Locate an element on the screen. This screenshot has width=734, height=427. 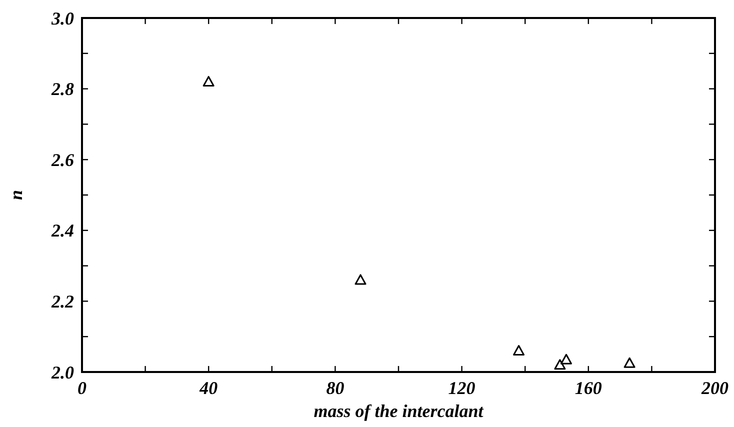
y-tick-label: 2.0 is located at coordinates (62, 372).